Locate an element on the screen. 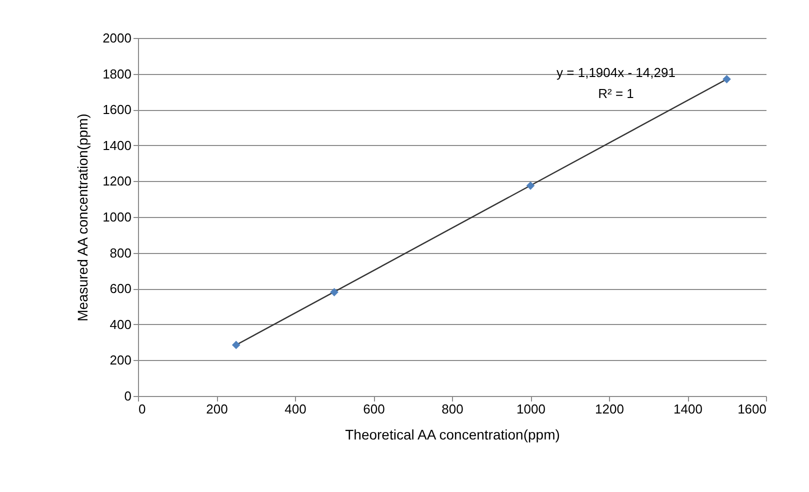 The height and width of the screenshot is (492, 809). y-tick-label: 2000 is located at coordinates (117, 38).